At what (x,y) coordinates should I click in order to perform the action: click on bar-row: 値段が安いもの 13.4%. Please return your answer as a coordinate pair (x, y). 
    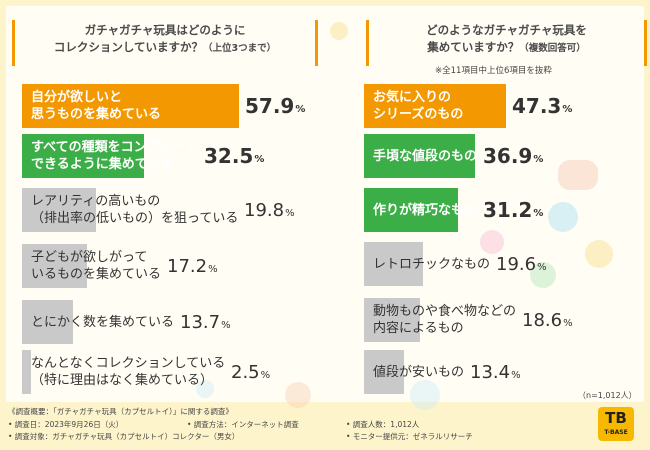
    Looking at the image, I should click on (489, 372).